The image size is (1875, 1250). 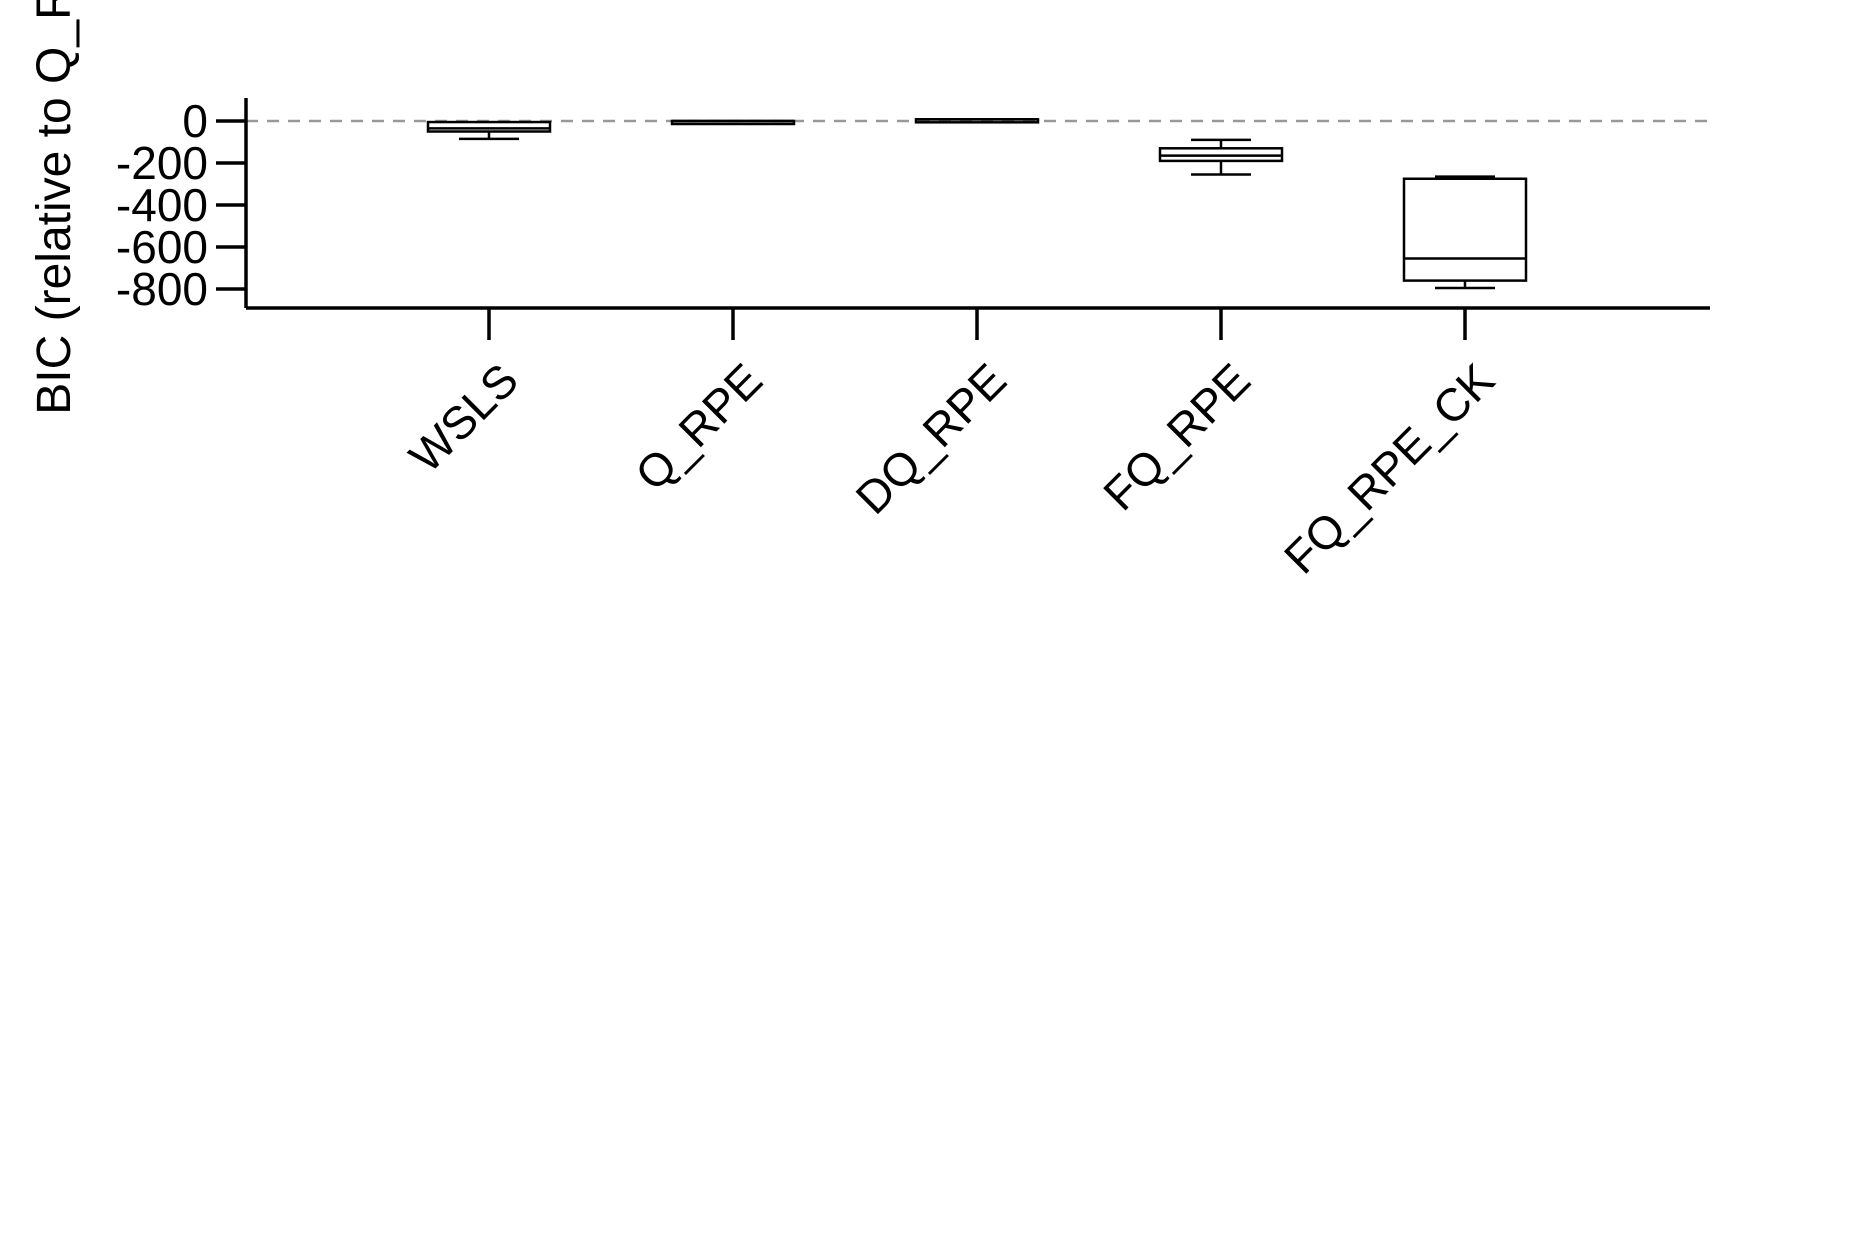 What do you see at coordinates (463, 417) in the screenshot?
I see `x-tick-label: WSLS` at bounding box center [463, 417].